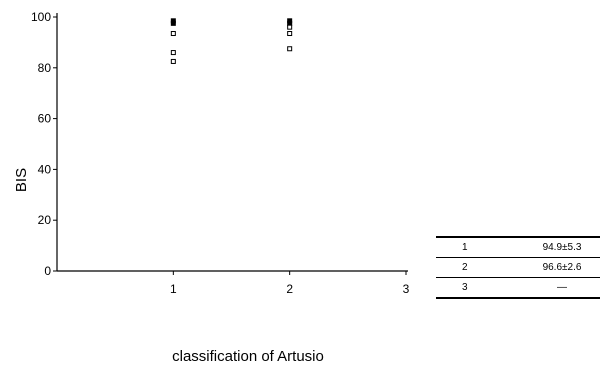 This screenshot has width=600, height=370. I want to click on y-axis-label: BIS, so click(21, 180).